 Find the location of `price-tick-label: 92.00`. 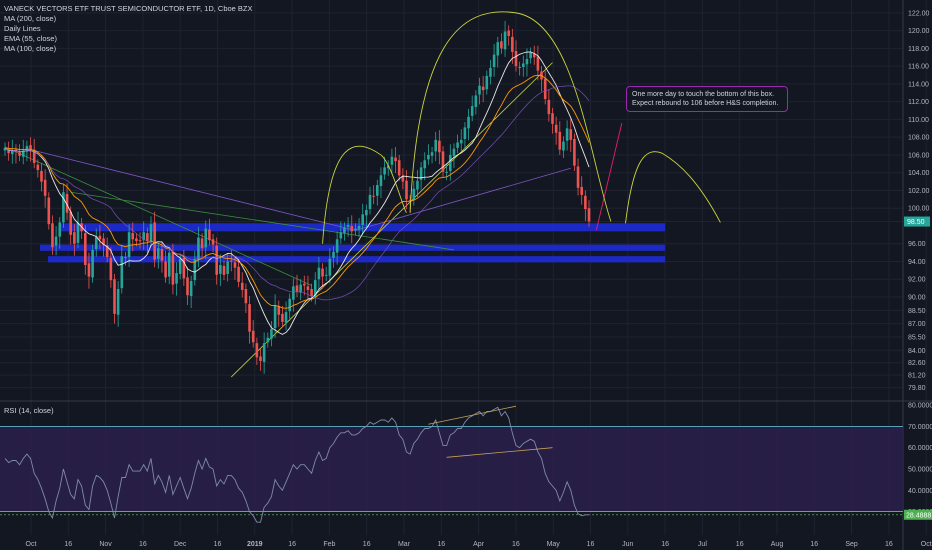

price-tick-label: 92.00 is located at coordinates (917, 280).